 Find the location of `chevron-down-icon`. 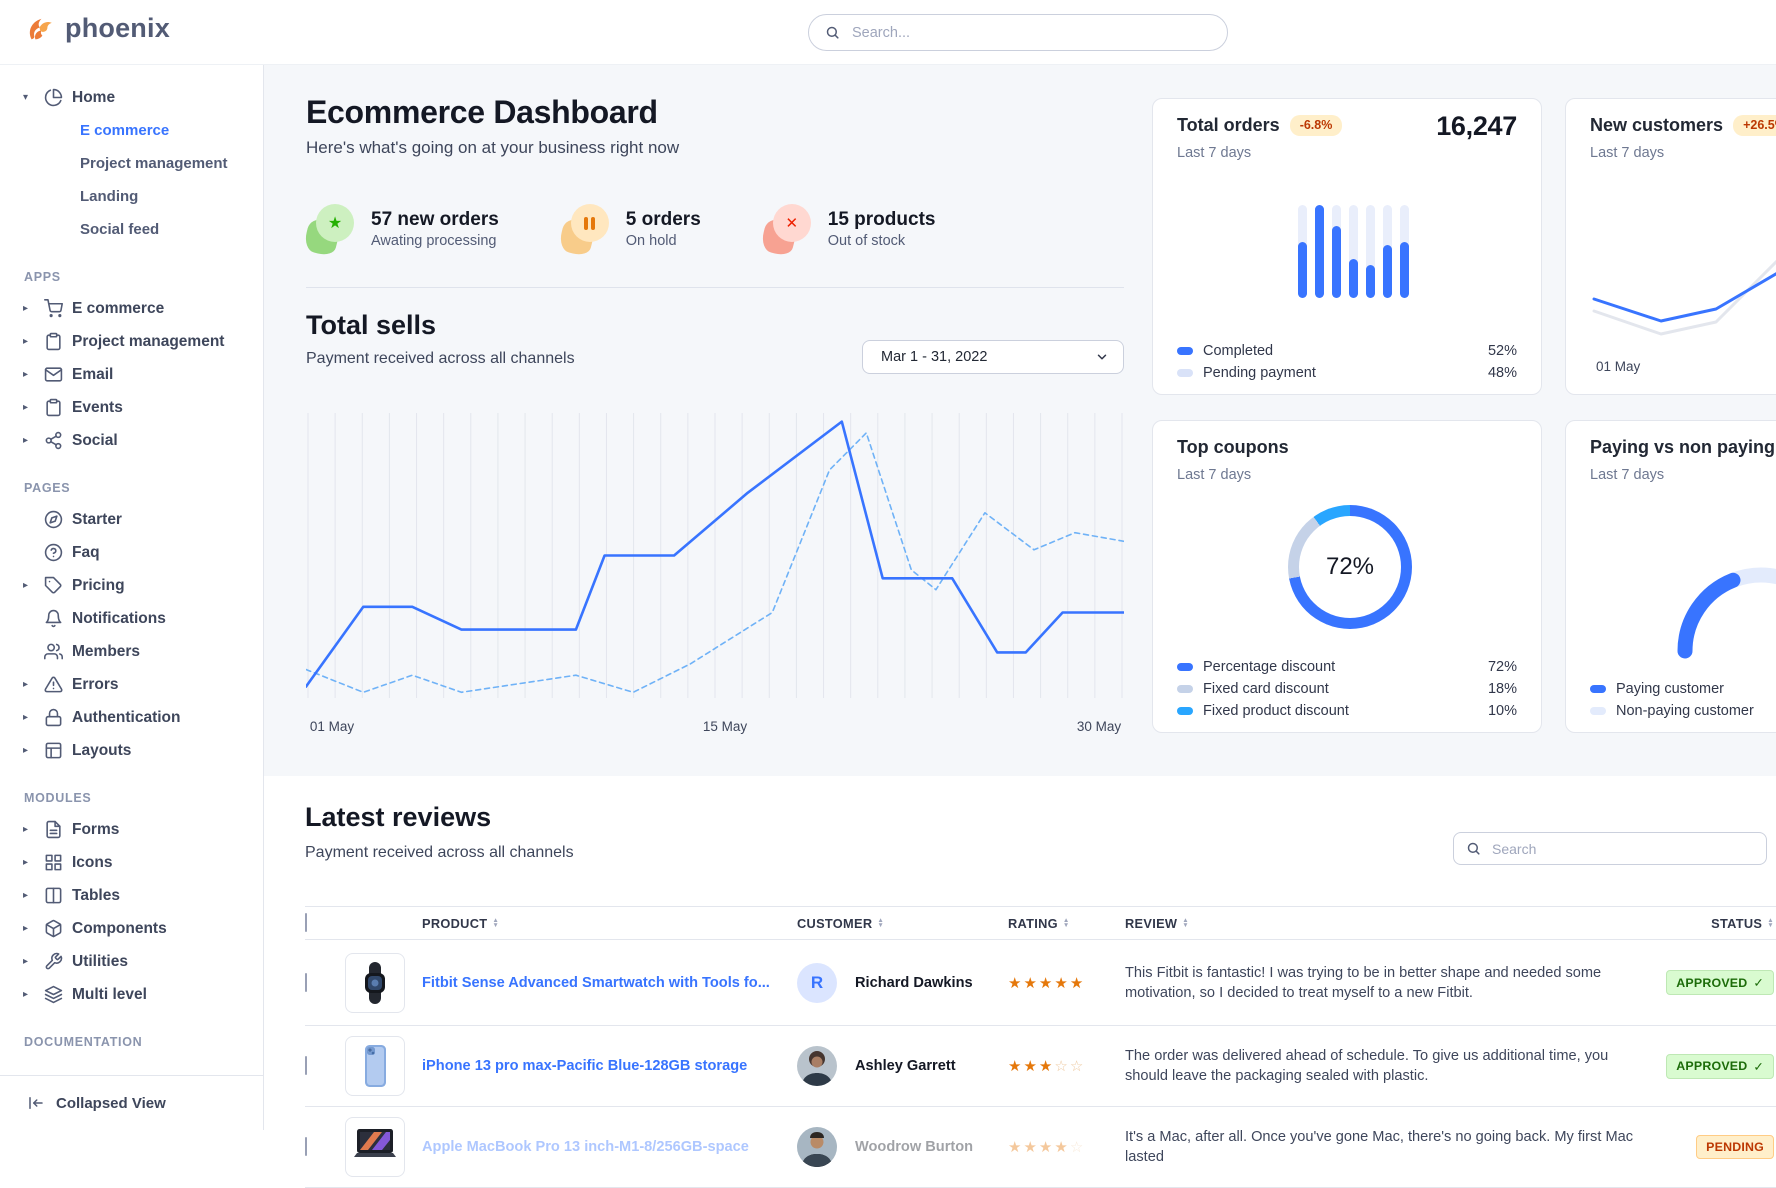

chevron-down-icon is located at coordinates (1102, 357).